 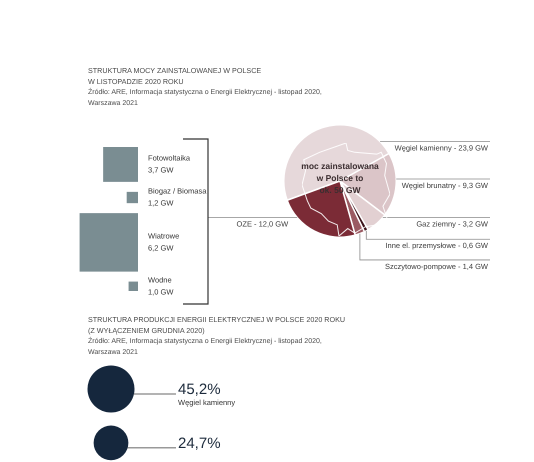 I want to click on data-label: 45,2%, so click(x=199, y=389).